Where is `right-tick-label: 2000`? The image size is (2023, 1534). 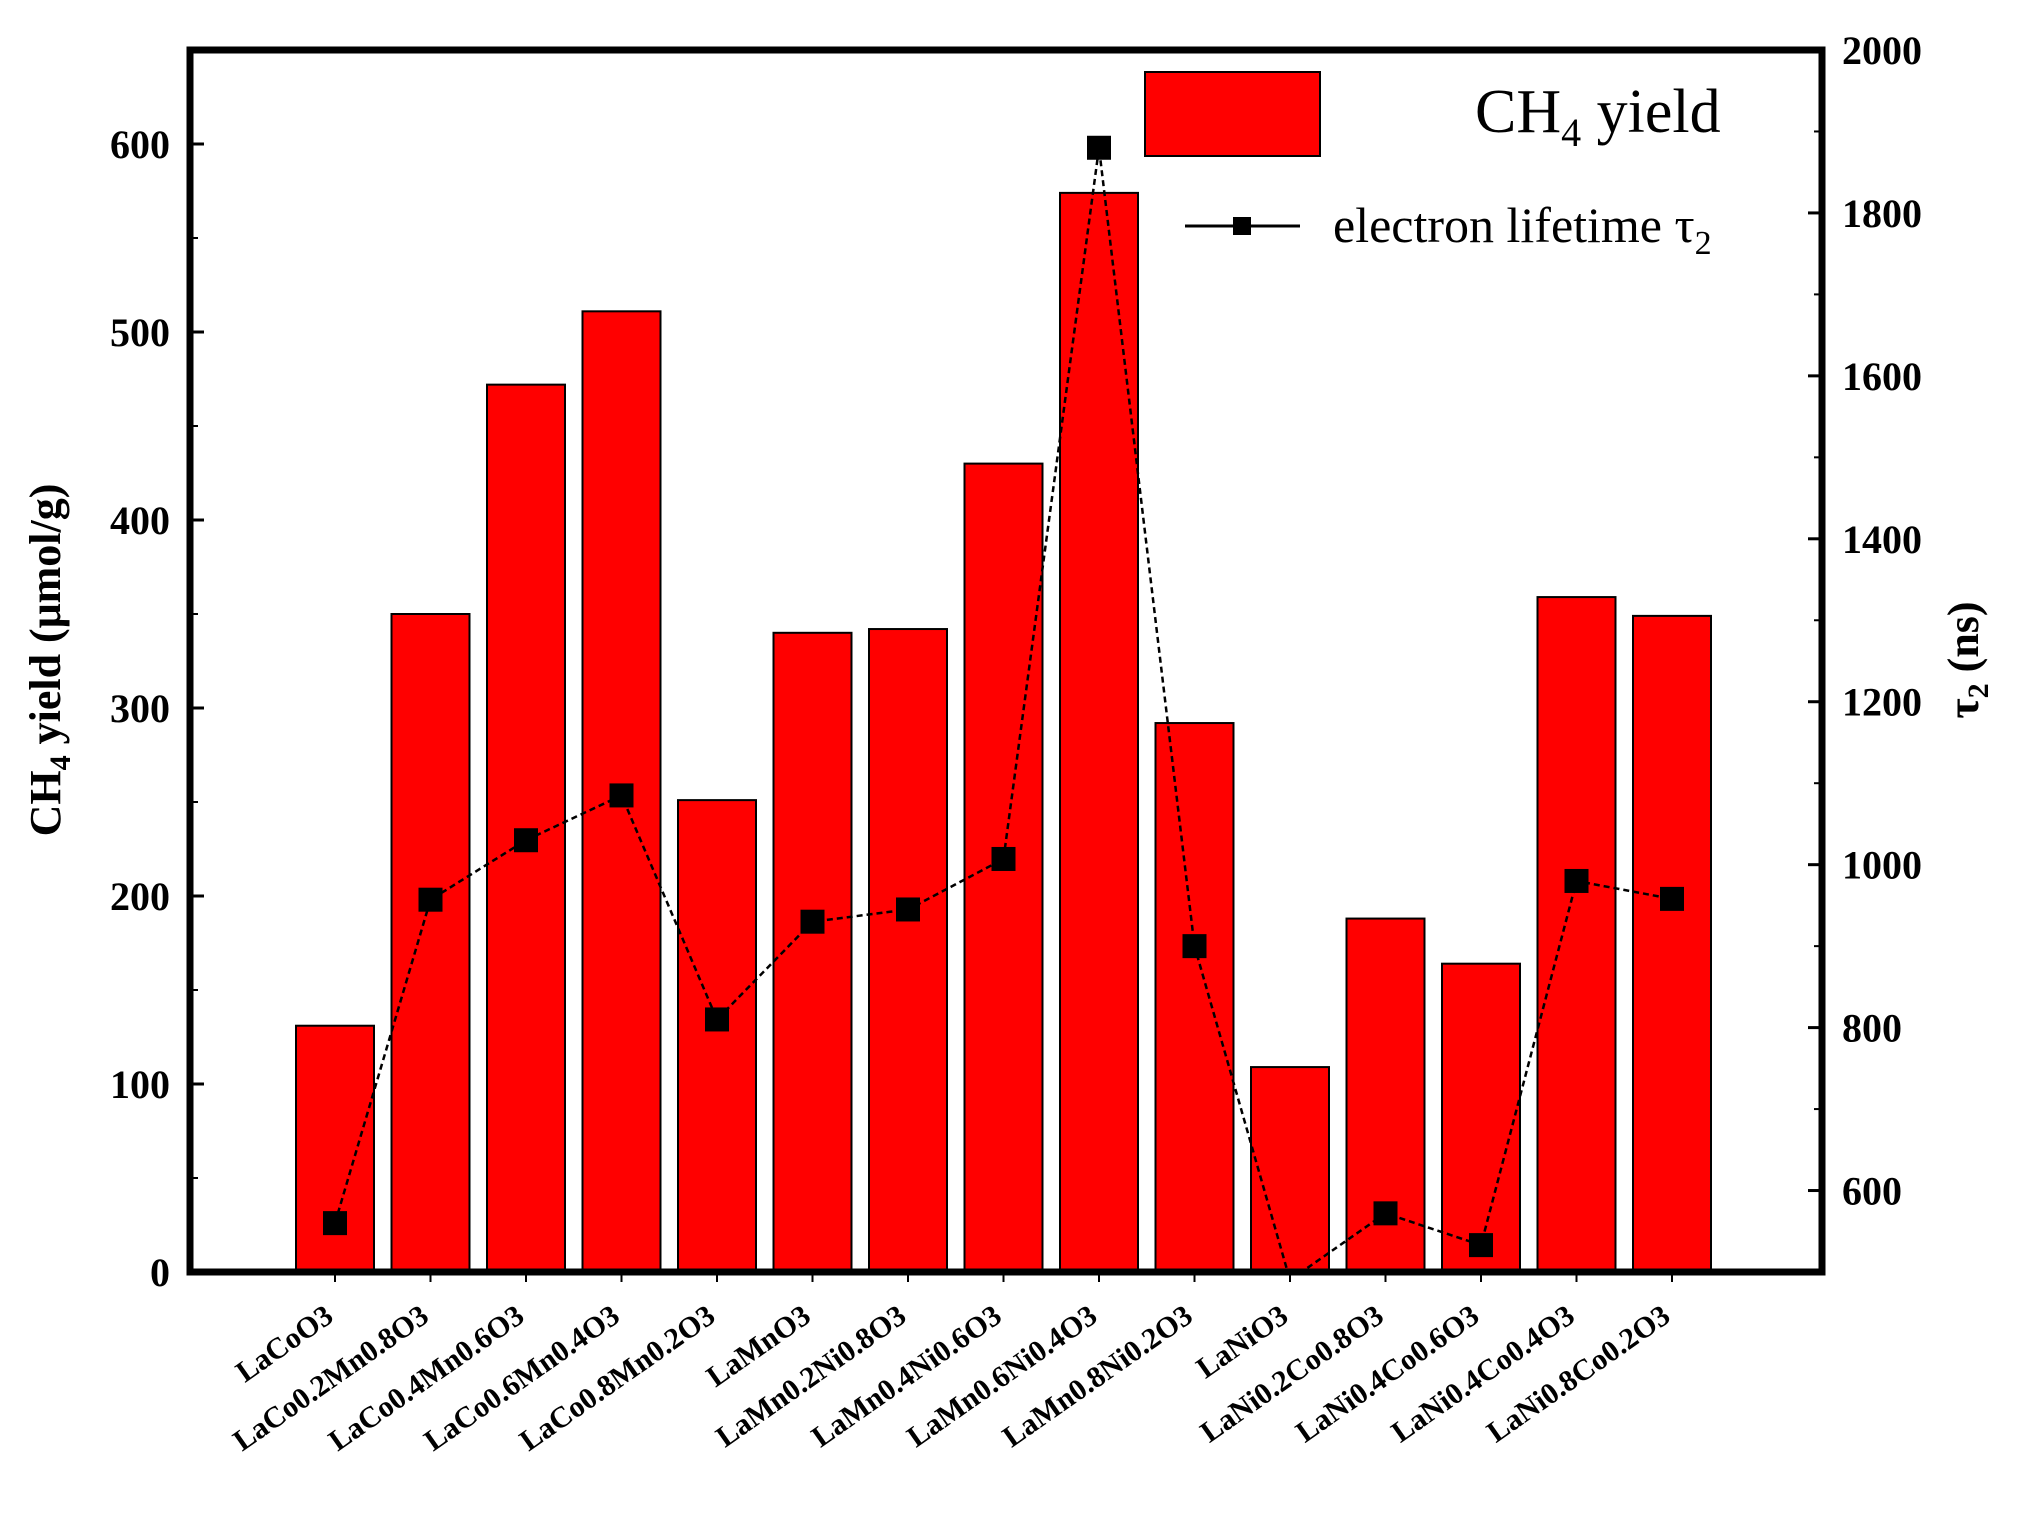 right-tick-label: 2000 is located at coordinates (1882, 50).